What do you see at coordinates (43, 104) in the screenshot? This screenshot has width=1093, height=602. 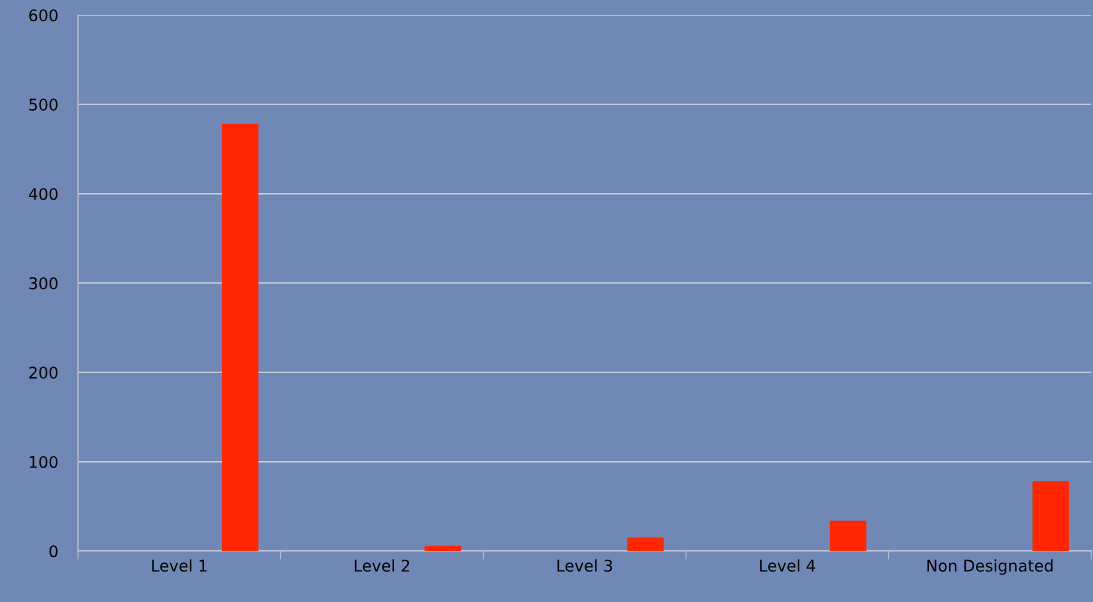 I see `y-tick-label: 500` at bounding box center [43, 104].